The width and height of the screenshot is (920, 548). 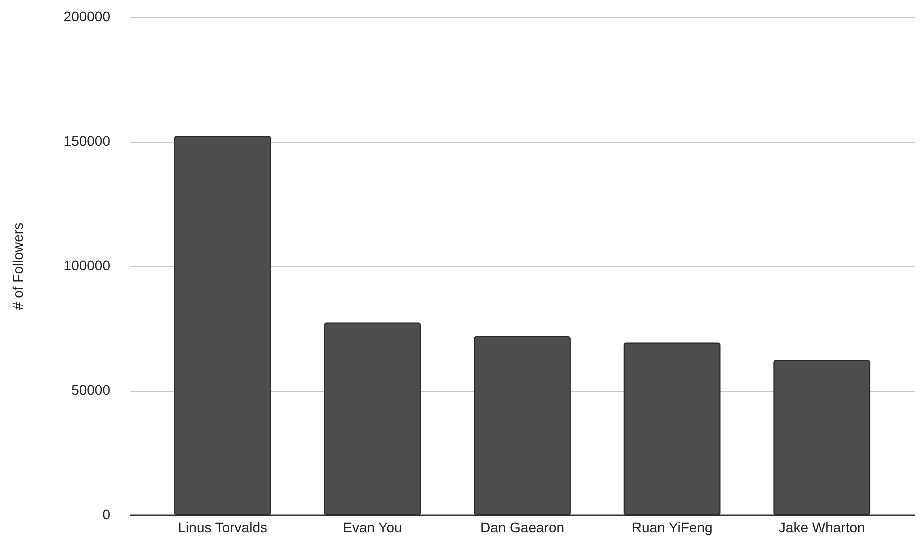 I want to click on y-tick-label: 0, so click(x=106, y=514).